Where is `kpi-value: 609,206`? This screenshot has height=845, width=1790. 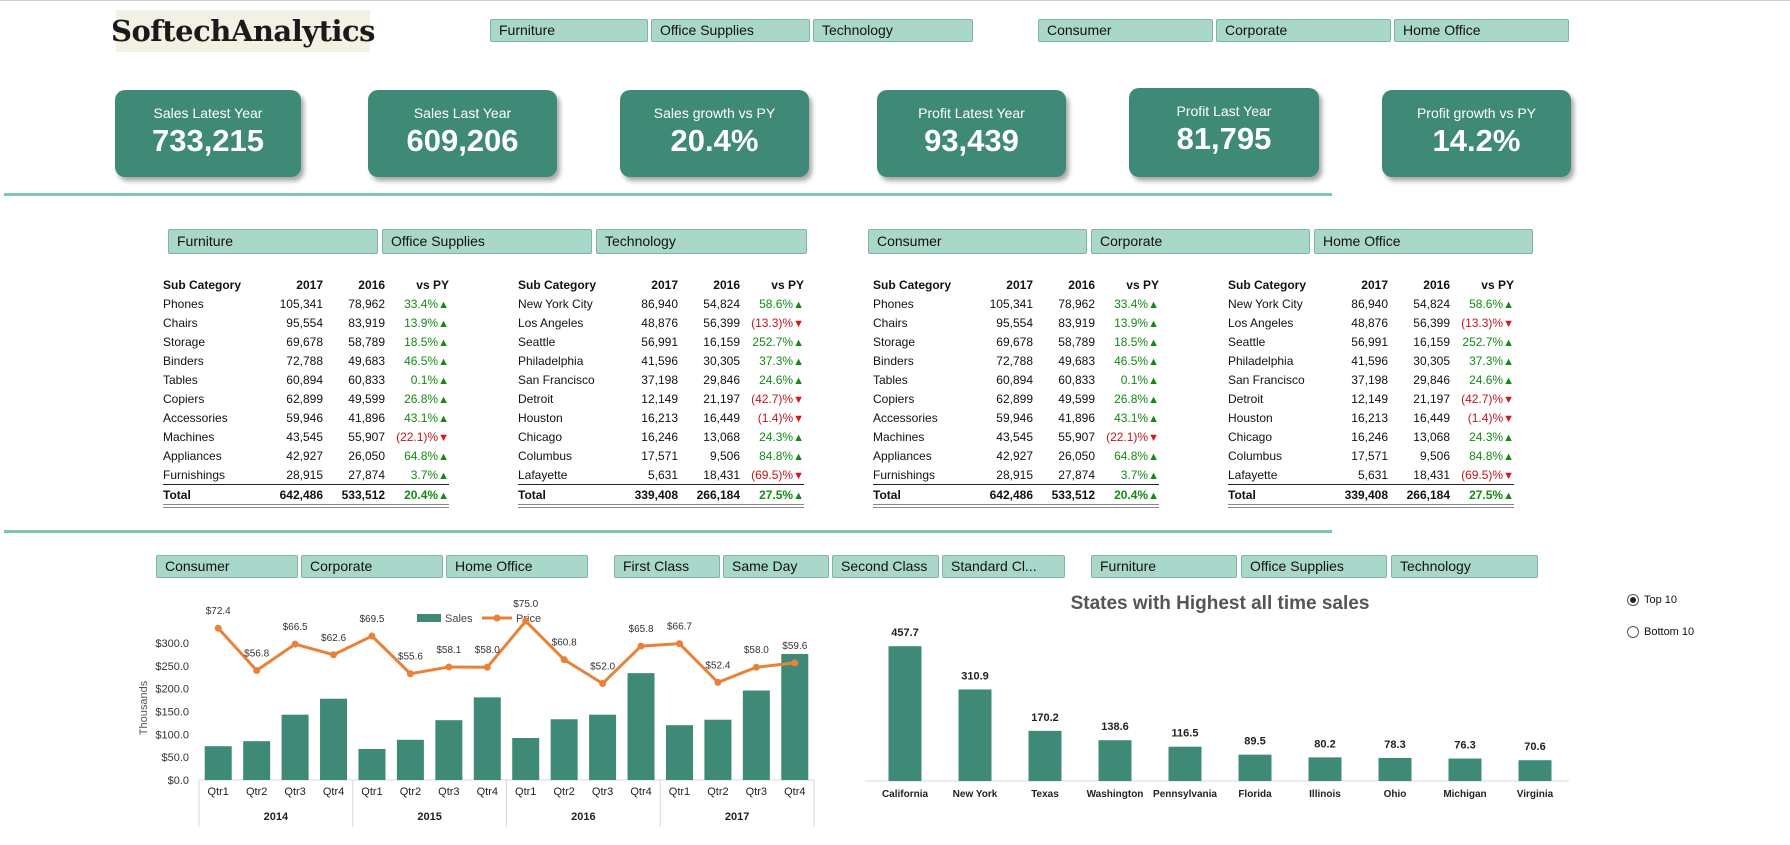
kpi-value: 609,206 is located at coordinates (462, 140).